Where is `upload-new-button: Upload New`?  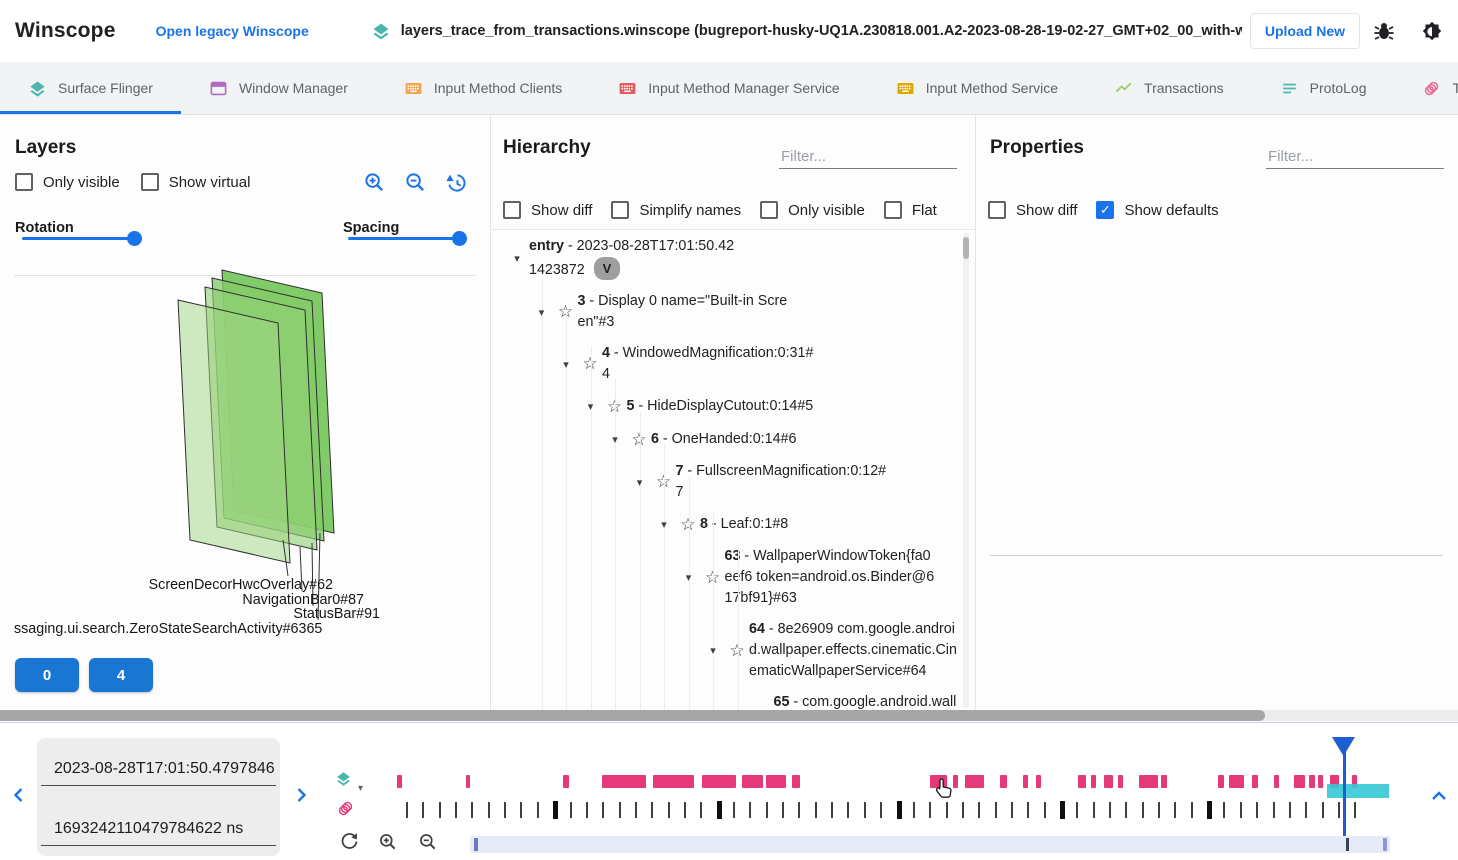
upload-new-button: Upload New is located at coordinates (1304, 31).